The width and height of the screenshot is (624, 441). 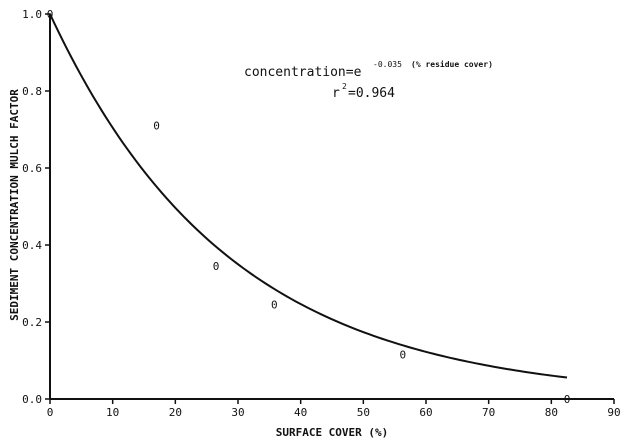 I want to click on x-tick-label: 70, so click(x=488, y=412).